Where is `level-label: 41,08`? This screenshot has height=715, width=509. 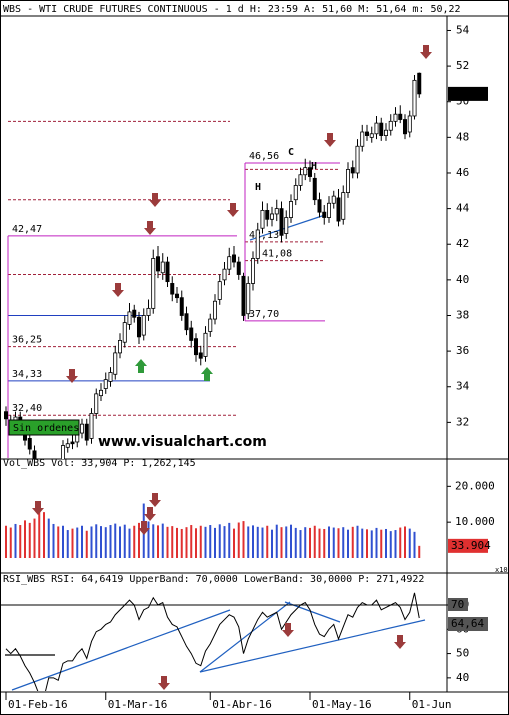 level-label: 41,08 is located at coordinates (277, 254).